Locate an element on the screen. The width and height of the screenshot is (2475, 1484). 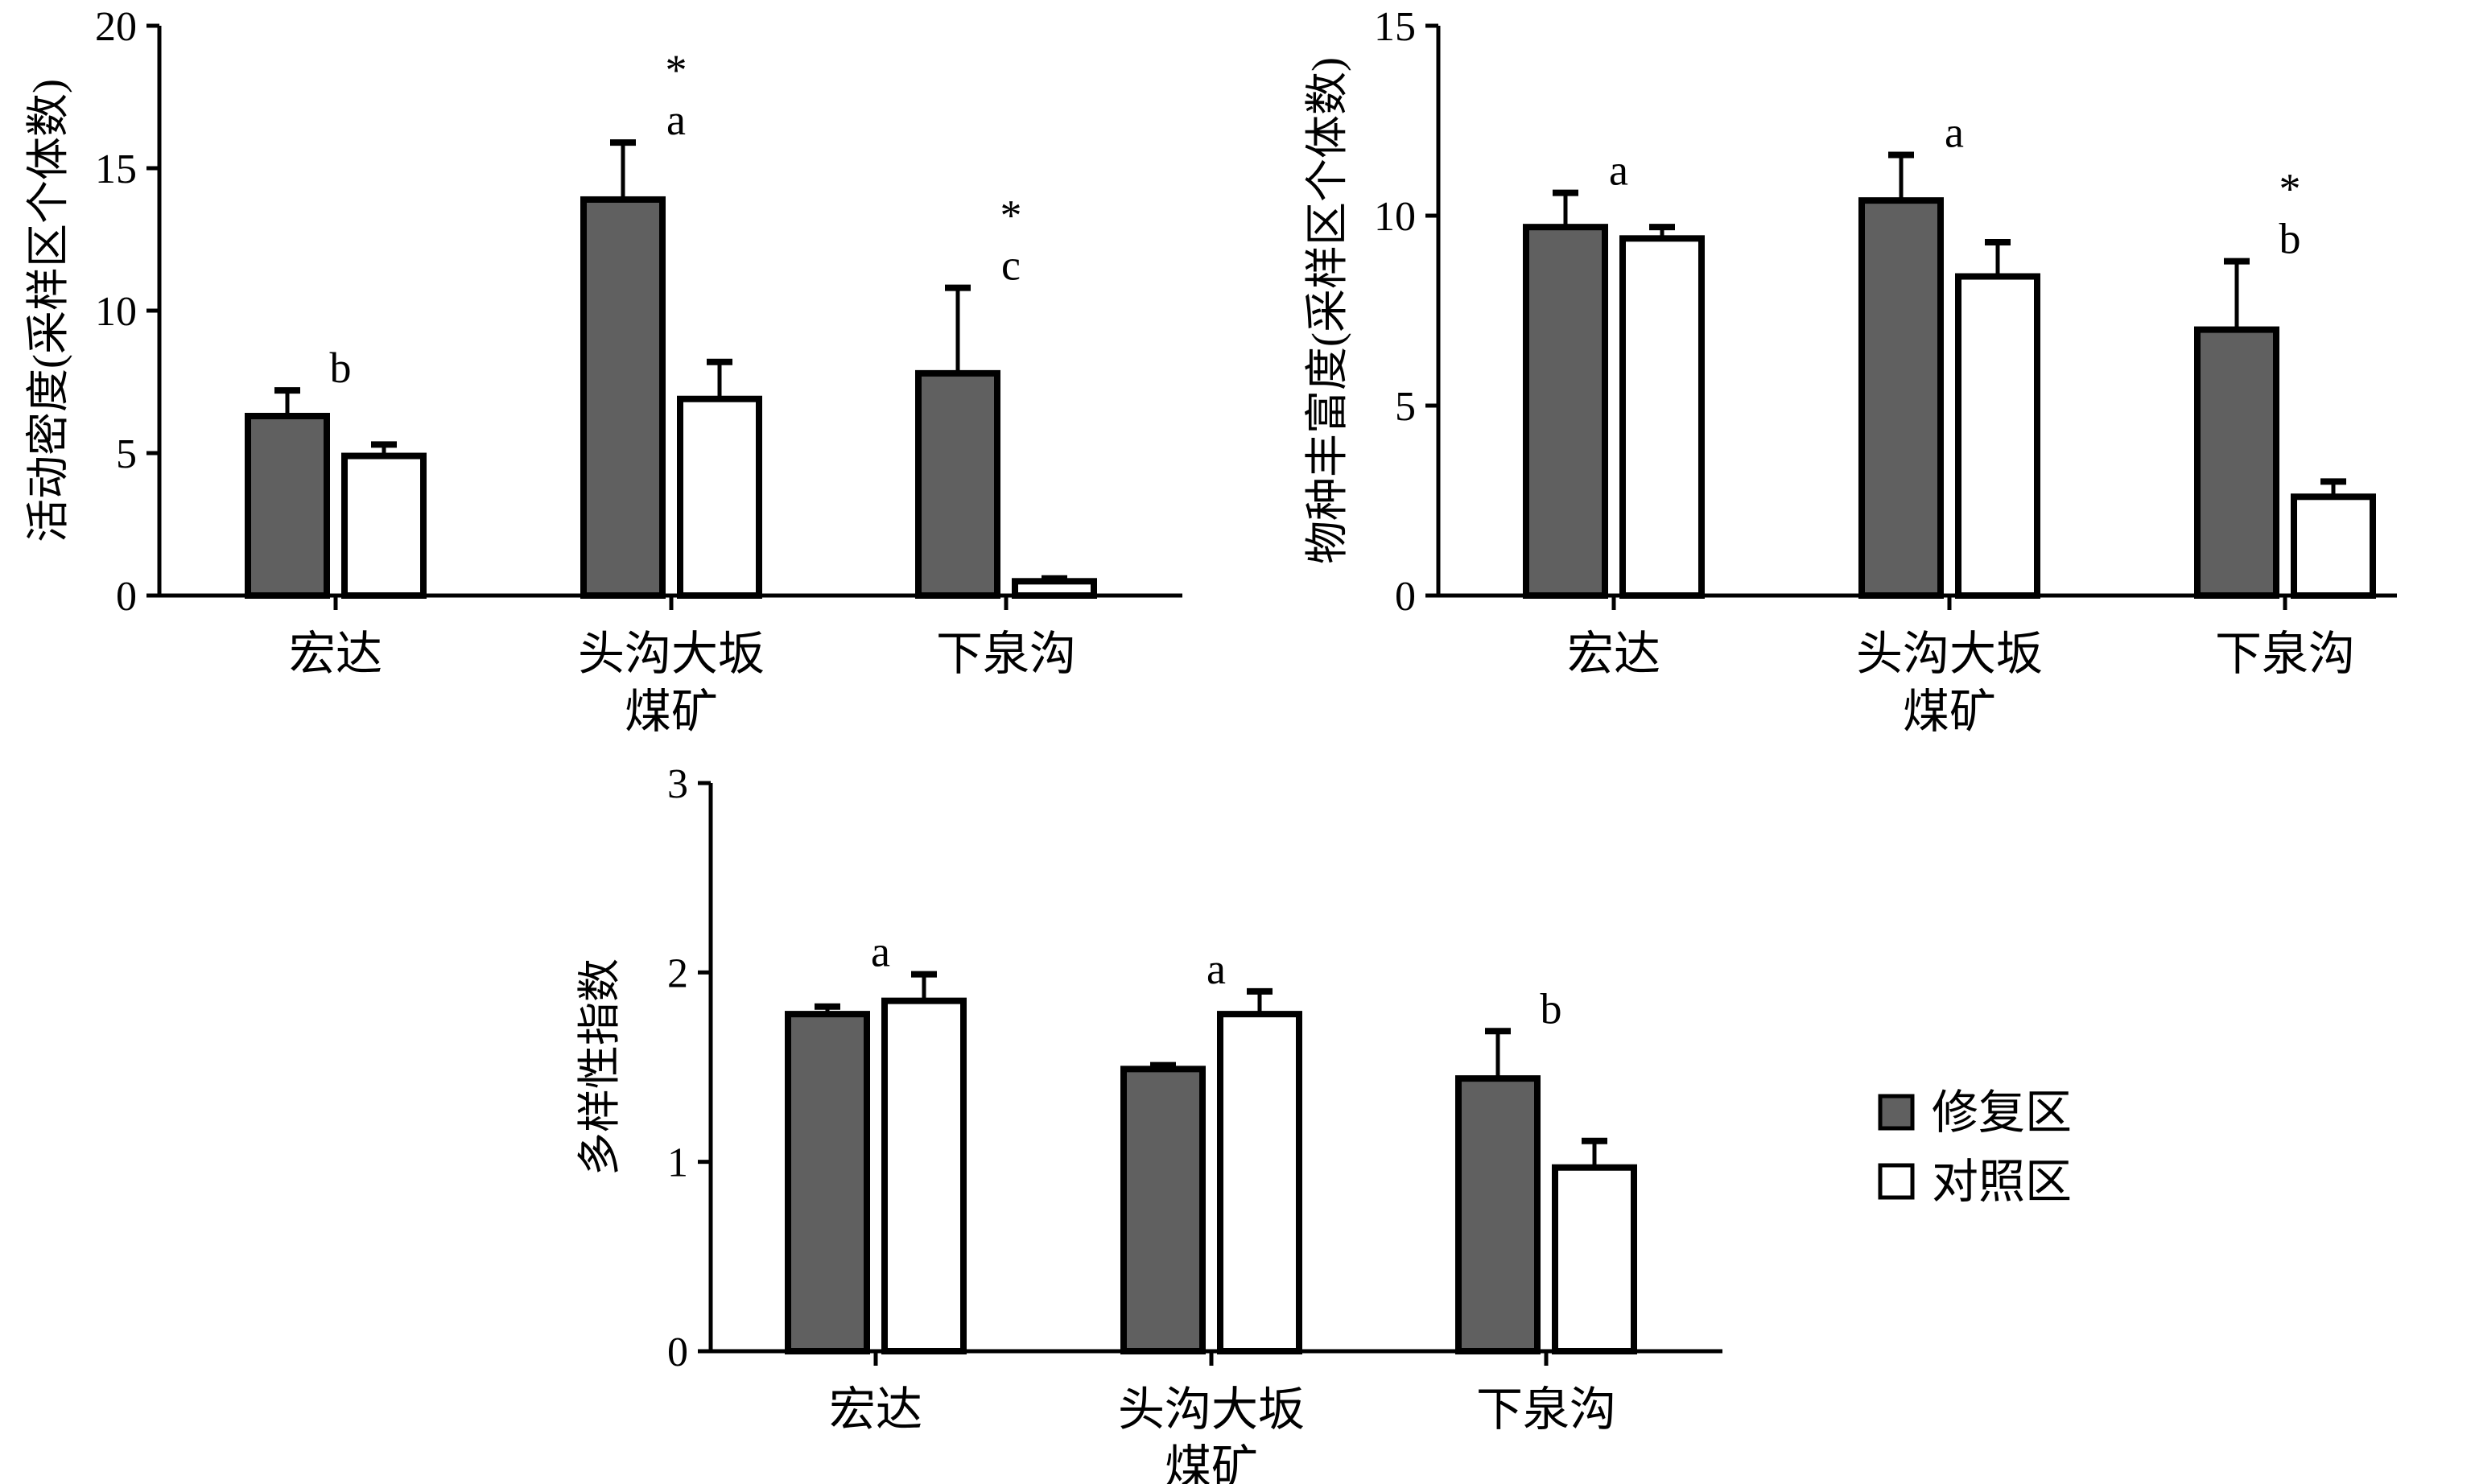
legend-swatch-restored is located at coordinates (1897, 1113).